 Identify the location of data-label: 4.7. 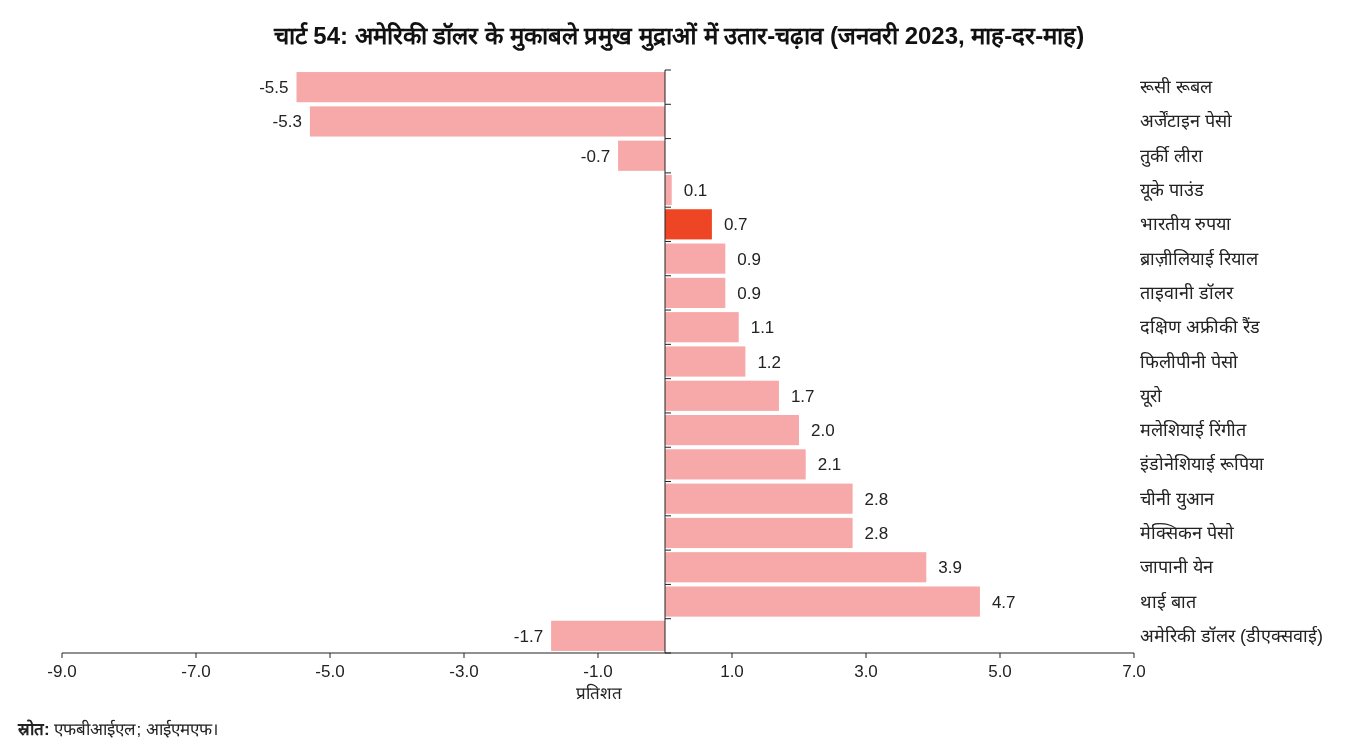
(1003, 602).